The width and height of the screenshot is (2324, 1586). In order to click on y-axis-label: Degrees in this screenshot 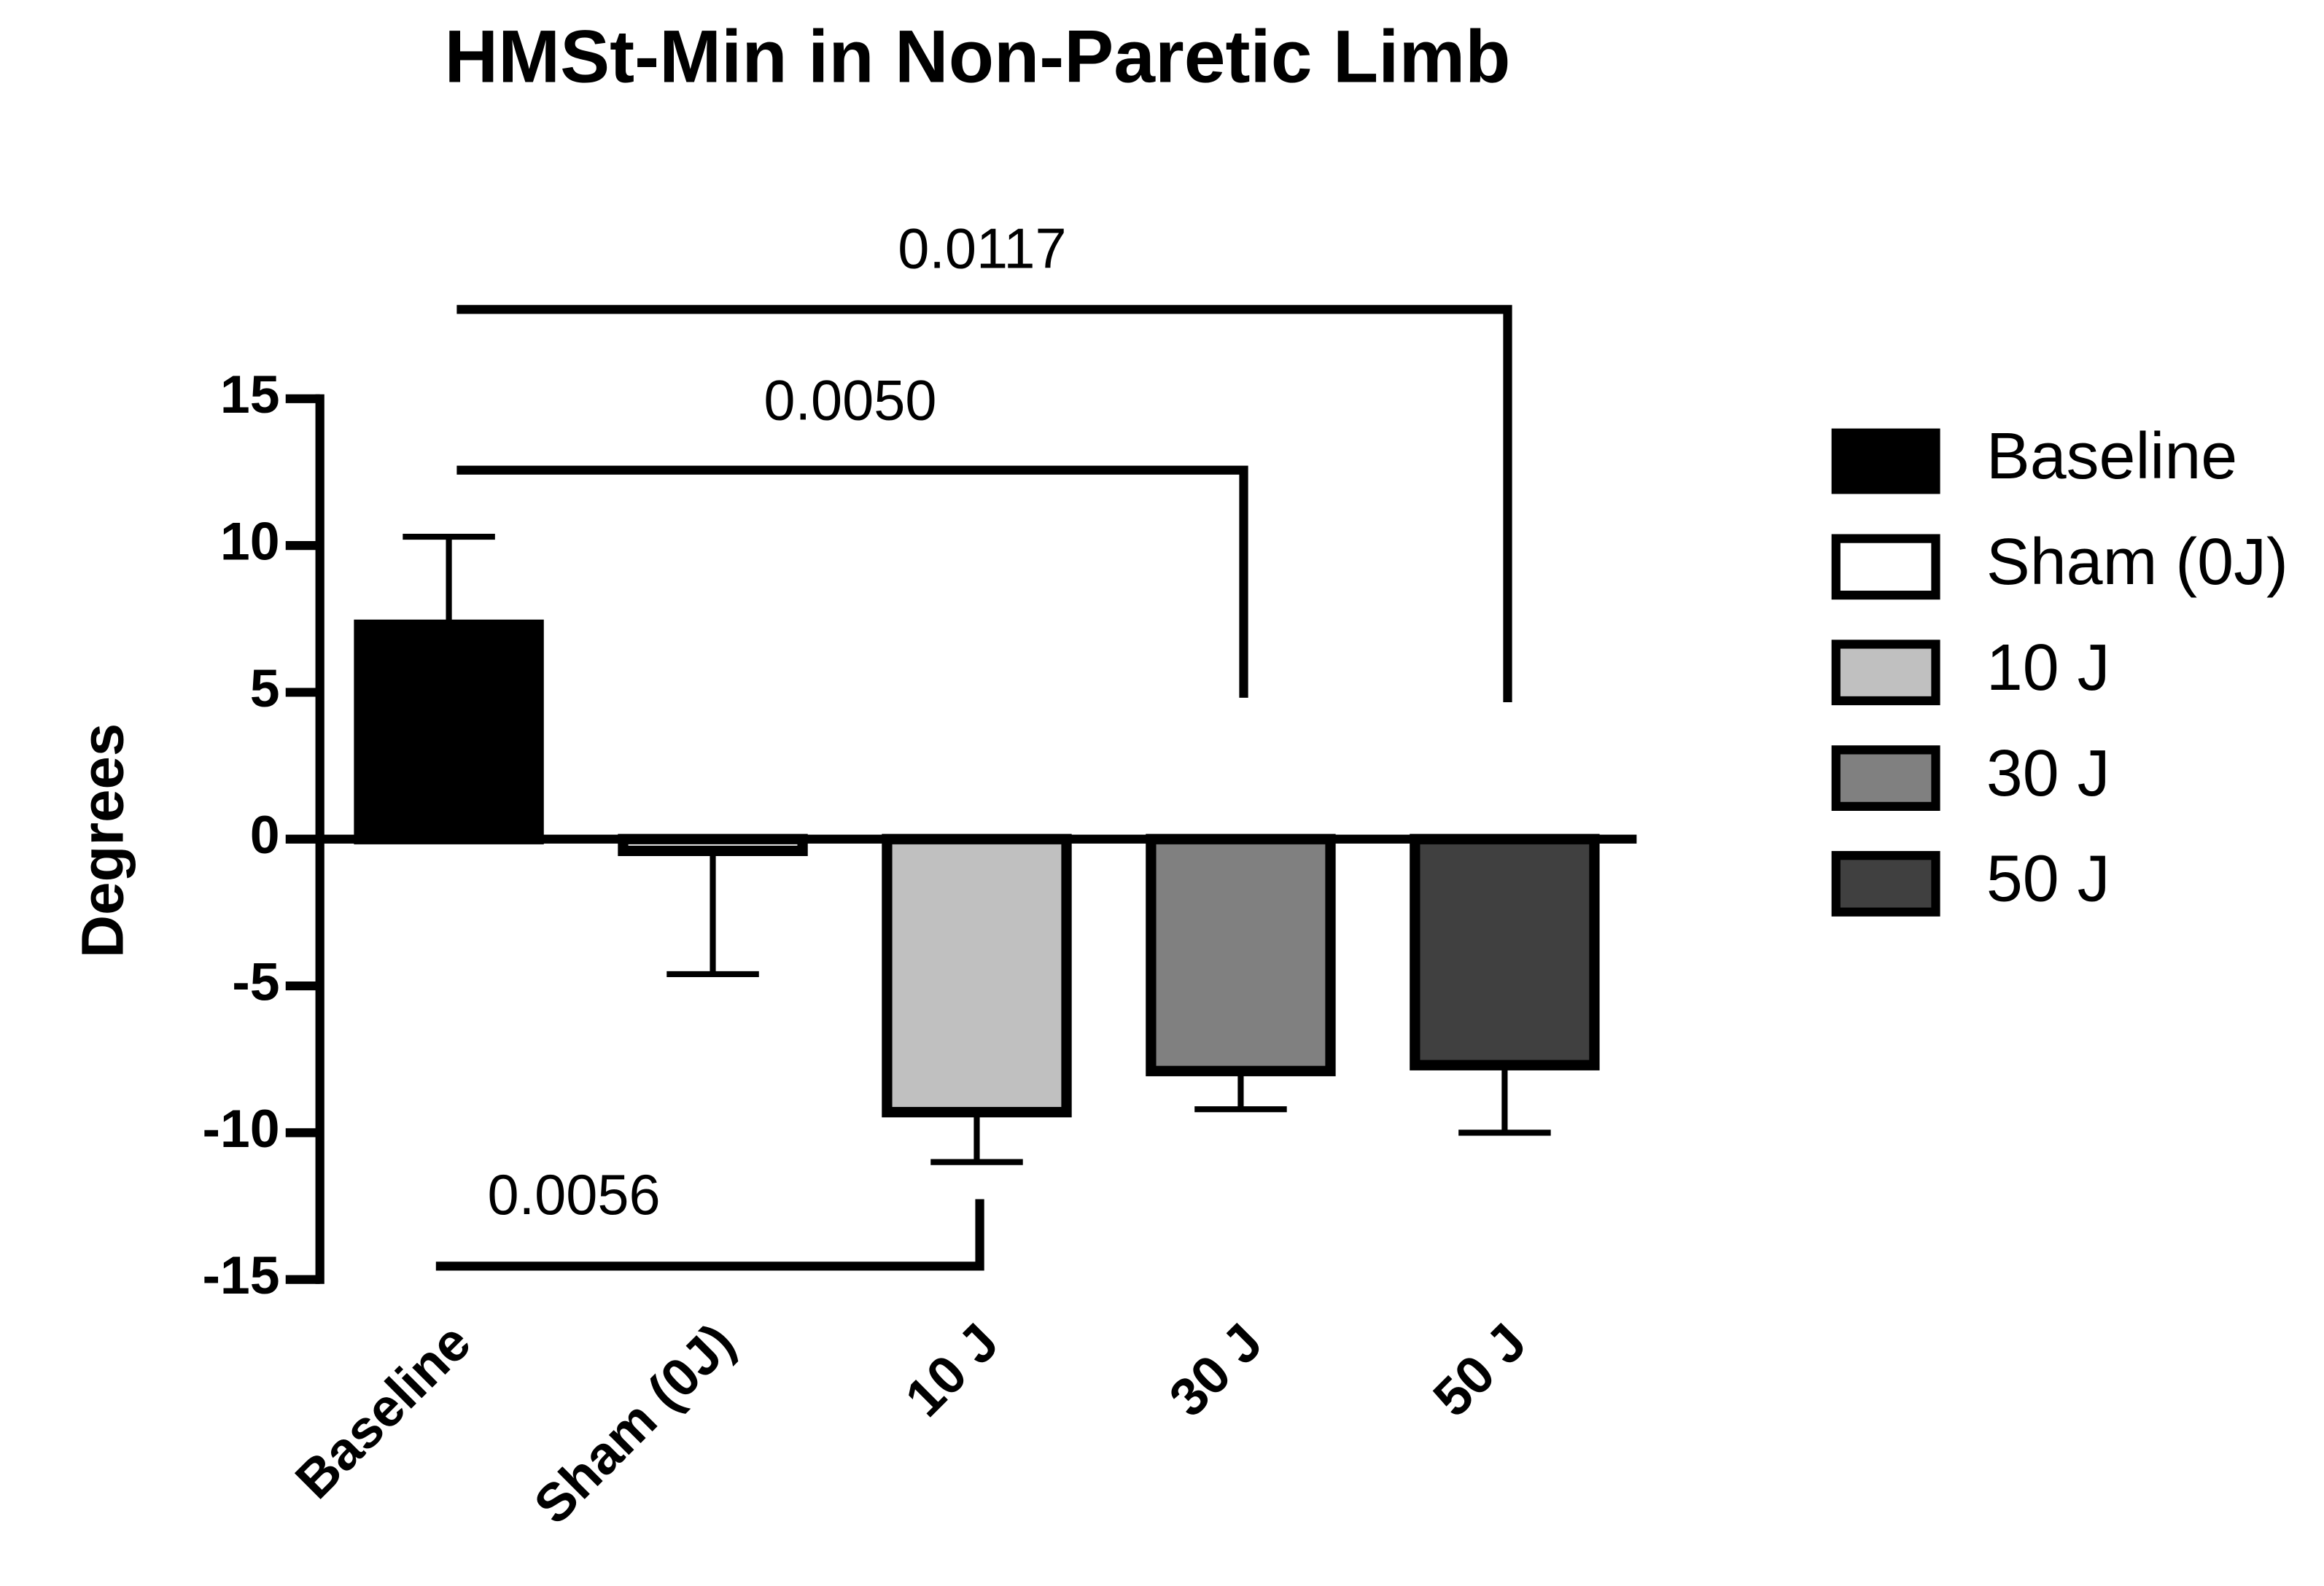, I will do `click(102, 840)`.